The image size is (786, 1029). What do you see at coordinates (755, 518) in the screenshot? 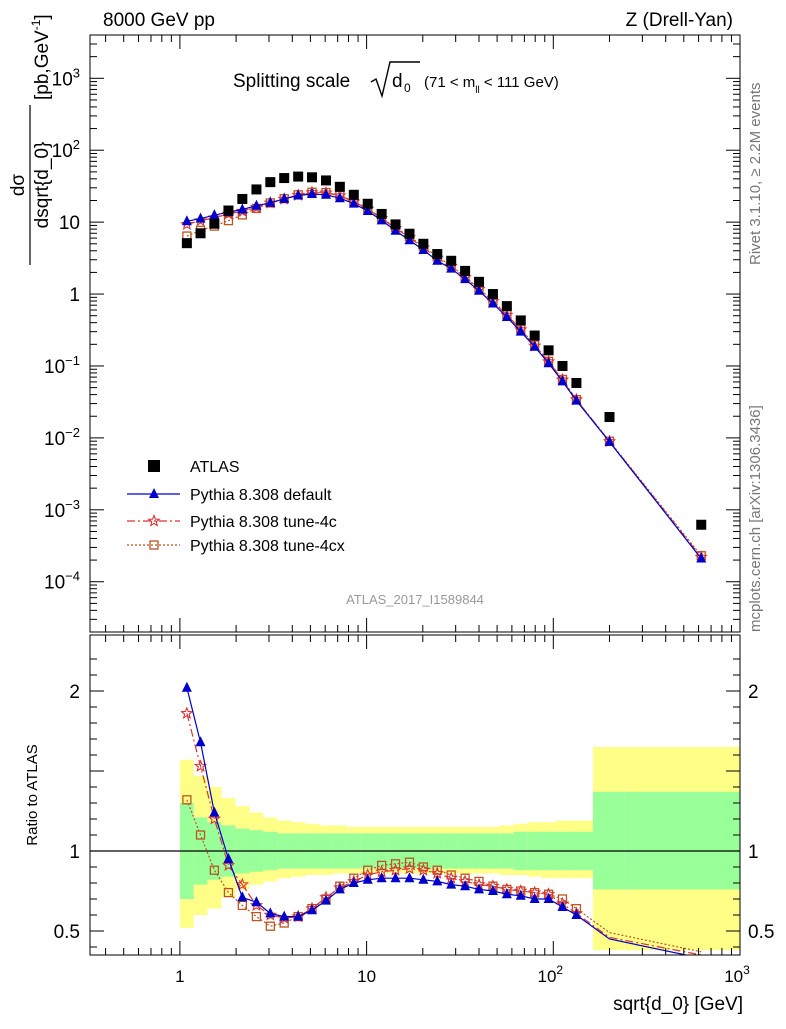
I see `mcplots-label: mcplots.cern.ch [arXiv:1306.3436]` at bounding box center [755, 518].